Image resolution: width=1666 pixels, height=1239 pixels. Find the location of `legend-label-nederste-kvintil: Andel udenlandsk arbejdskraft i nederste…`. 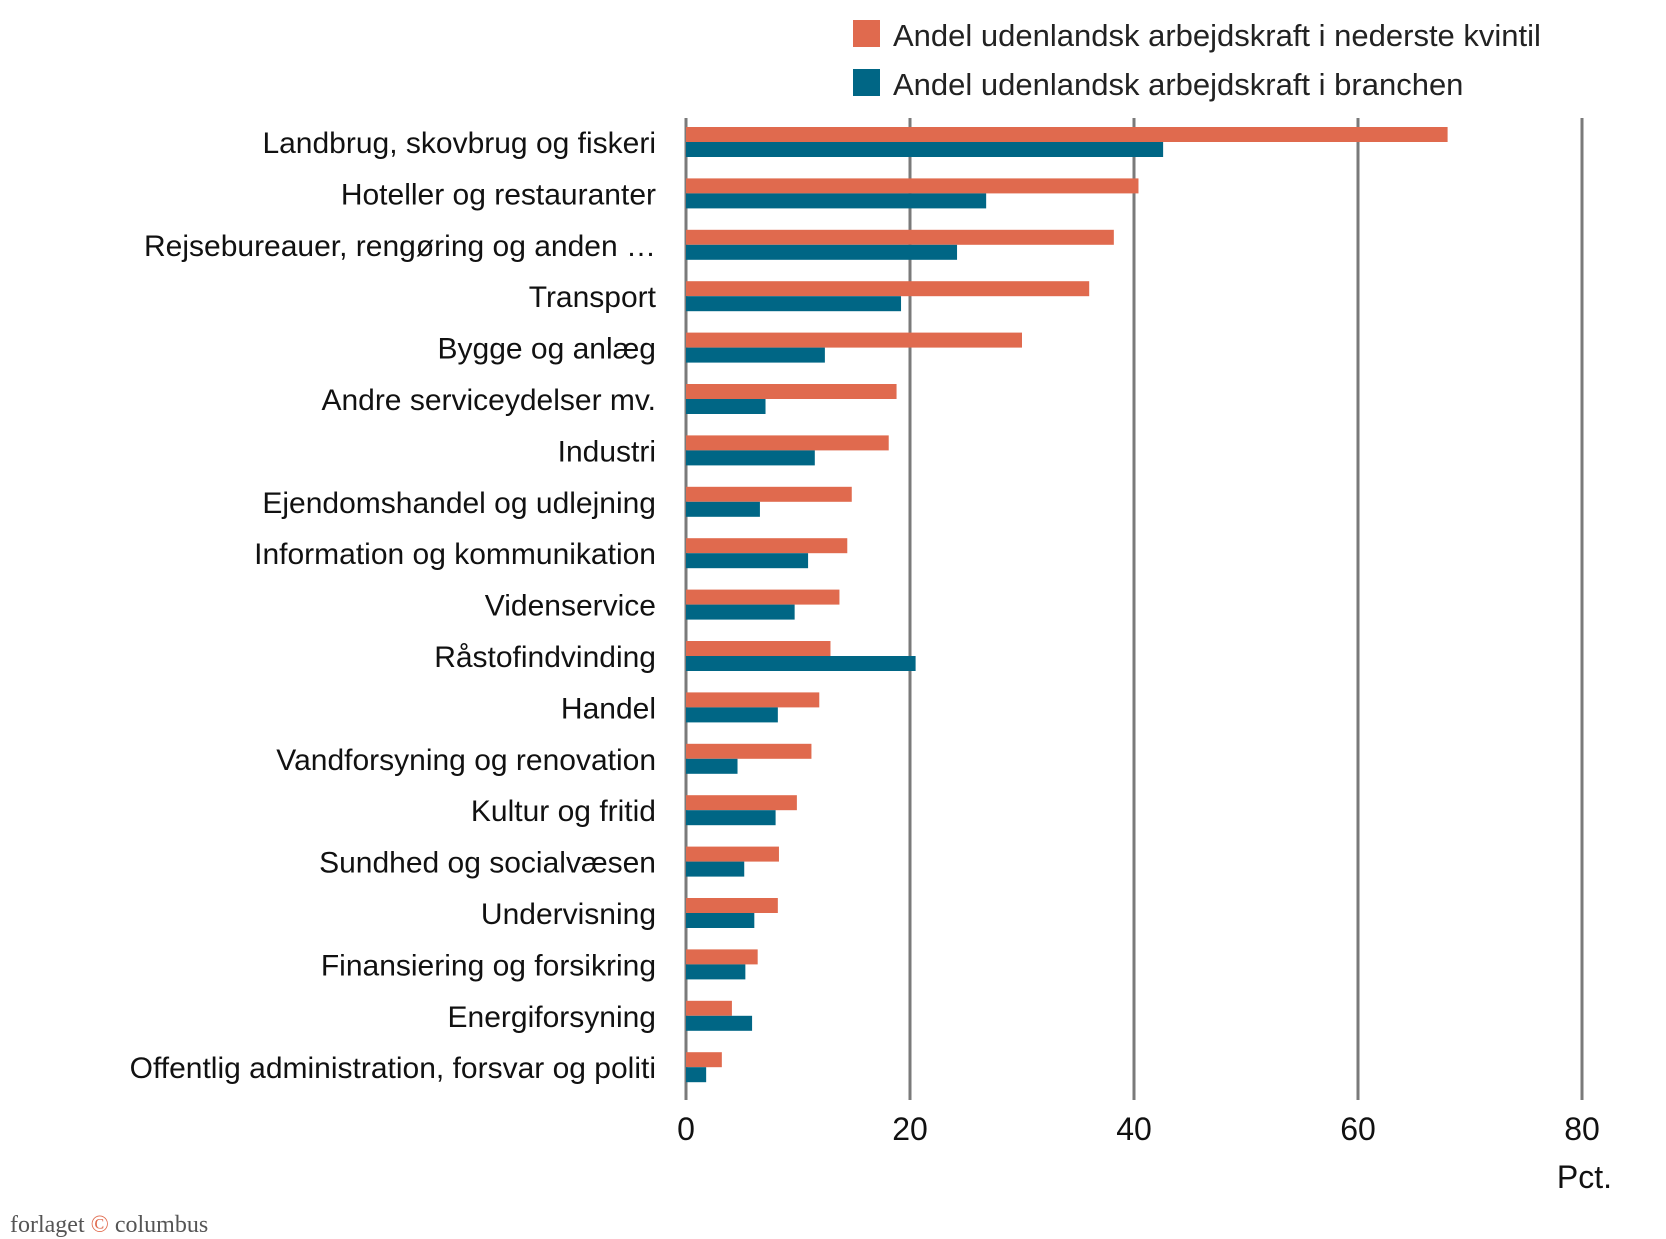

legend-label-nederste-kvintil: Andel udenlandsk arbejdskraft i nederste… is located at coordinates (1217, 35).